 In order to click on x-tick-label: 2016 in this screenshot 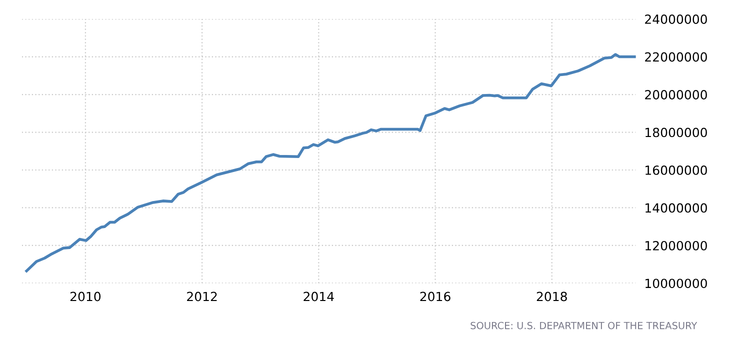, I will do `click(435, 297)`.